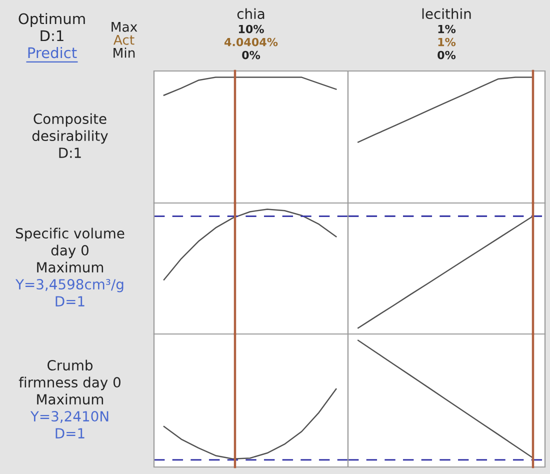 Image resolution: width=550 pixels, height=474 pixels. Describe the element at coordinates (124, 53) in the screenshot. I see `text: Min` at that location.